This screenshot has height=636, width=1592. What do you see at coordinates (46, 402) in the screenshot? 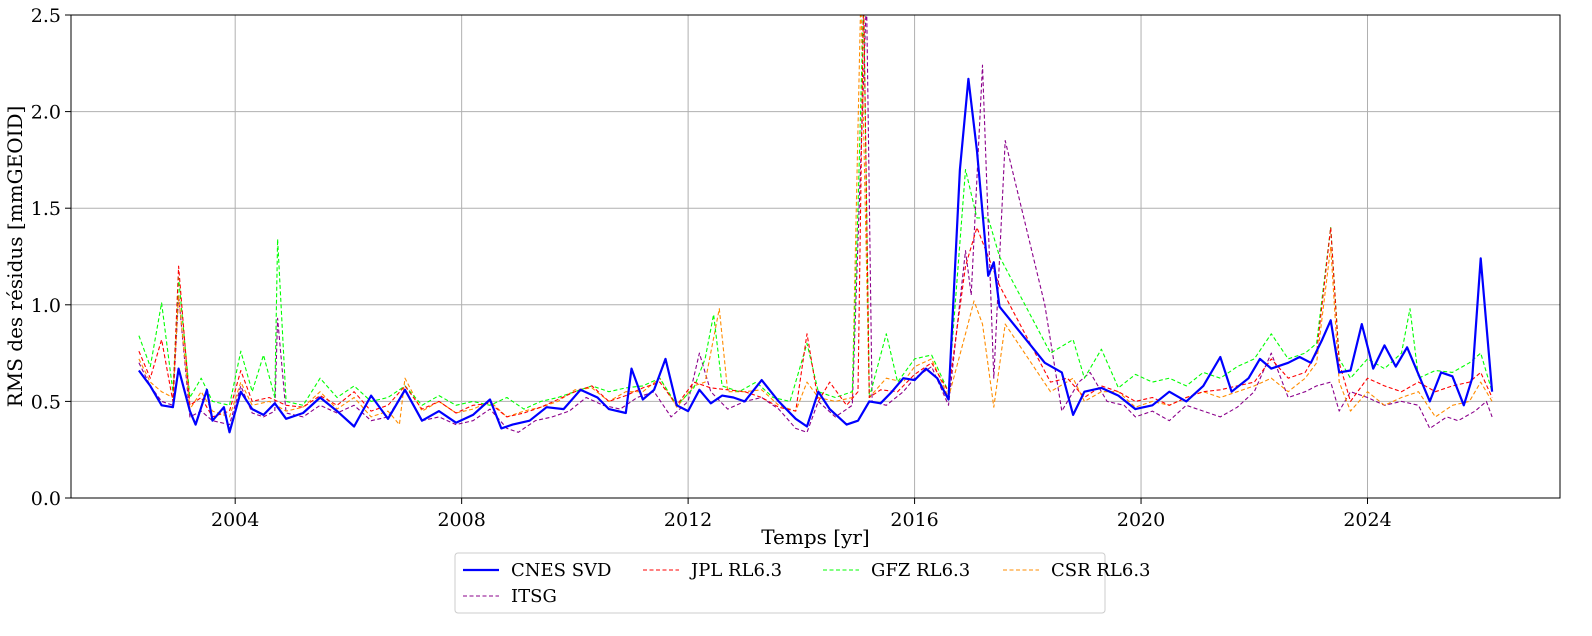
I see `y-tick-label: 0.5` at bounding box center [46, 402].